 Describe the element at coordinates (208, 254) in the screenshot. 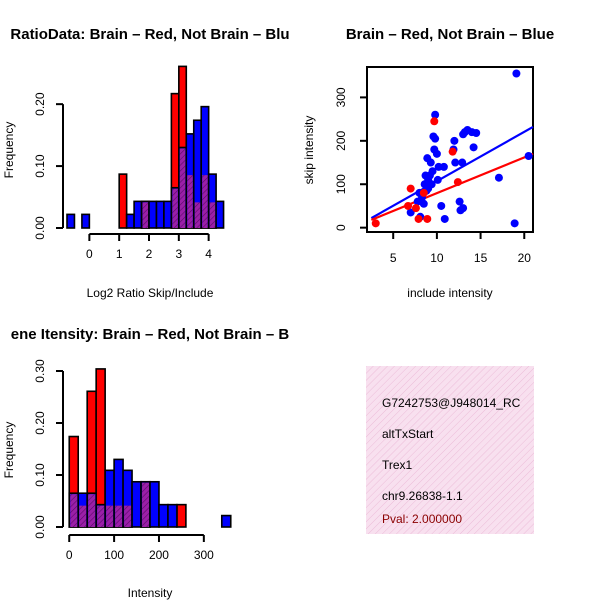

I see `ratio-x-tick-label: 4` at that location.